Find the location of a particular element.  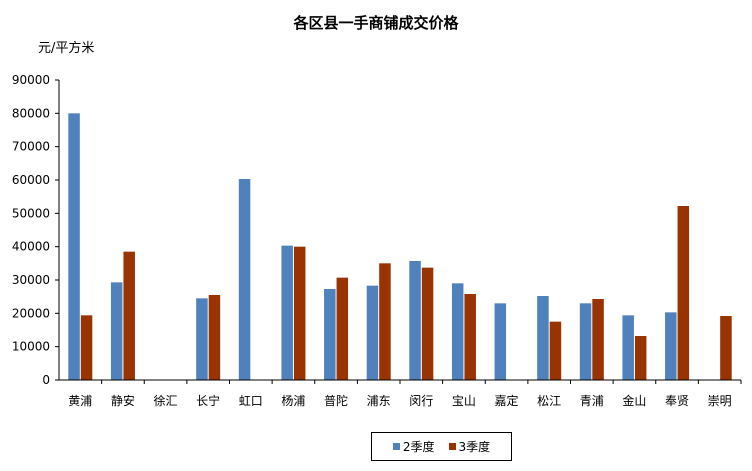

y-tick-label: 40000 is located at coordinates (31, 247).